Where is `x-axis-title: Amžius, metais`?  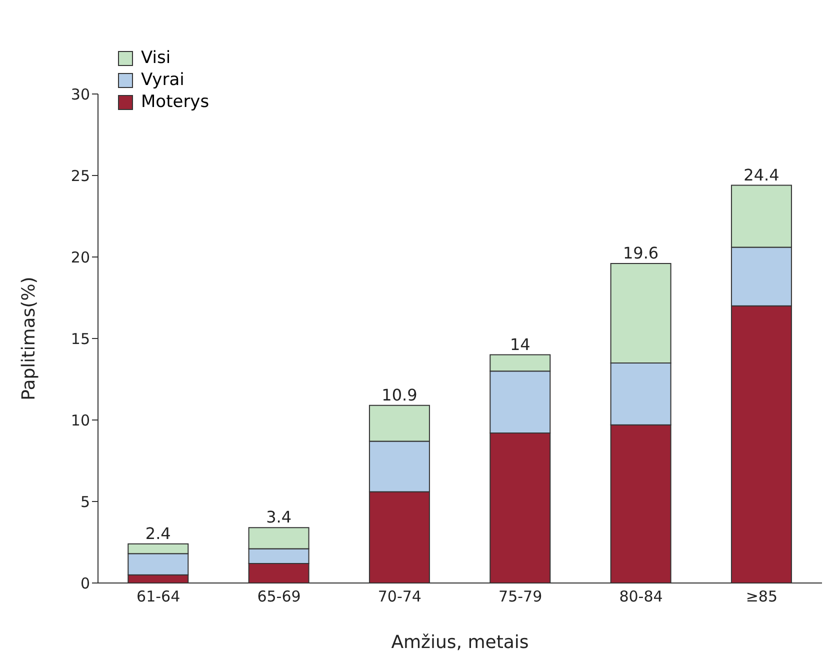 x-axis-title: Amžius, metais is located at coordinates (460, 642).